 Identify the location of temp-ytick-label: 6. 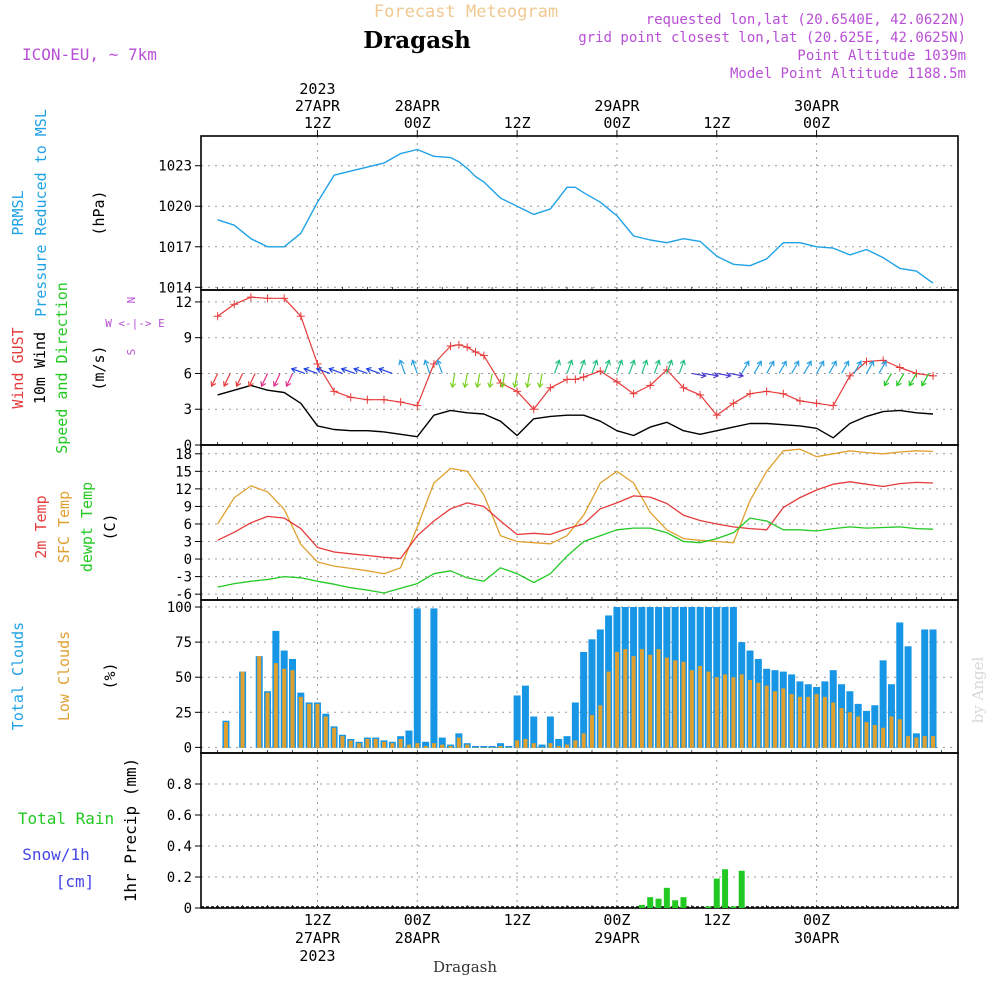
(188, 525).